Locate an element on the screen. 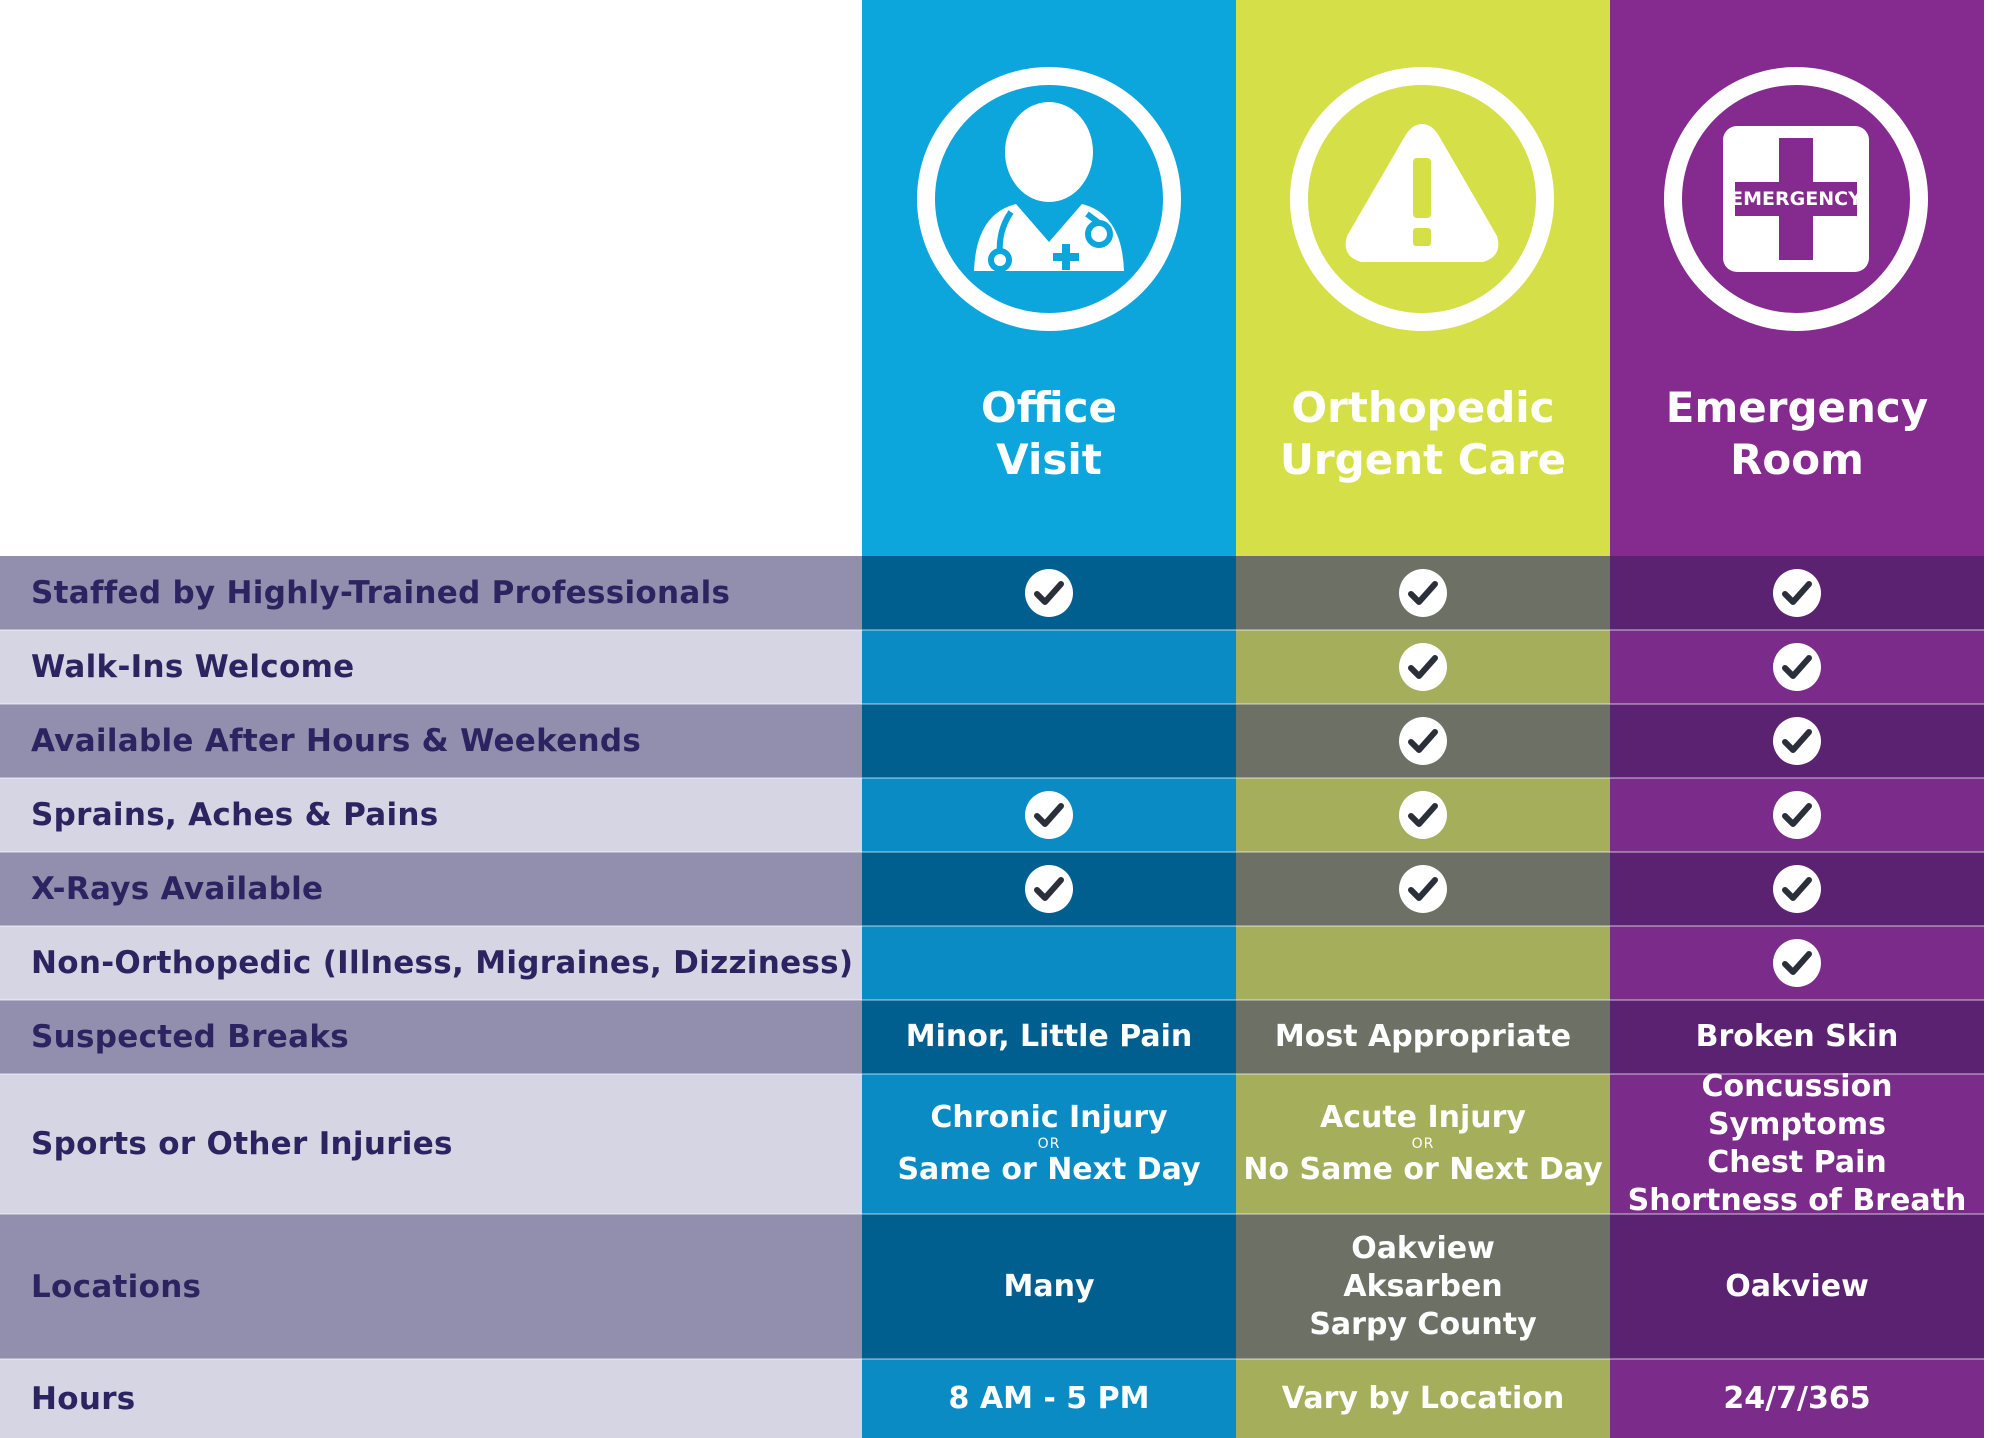 The width and height of the screenshot is (2000, 1438). cell-text: Acute Injury is located at coordinates (1422, 1117).